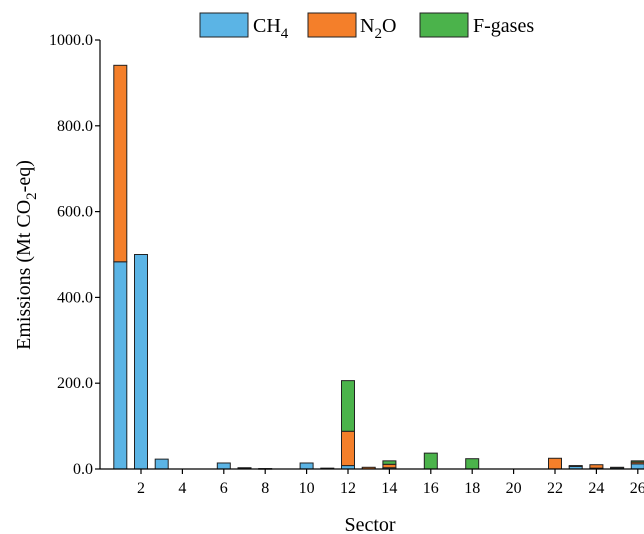  Describe the element at coordinates (369, 524) in the screenshot. I see `x-axis-title: Sector` at that location.